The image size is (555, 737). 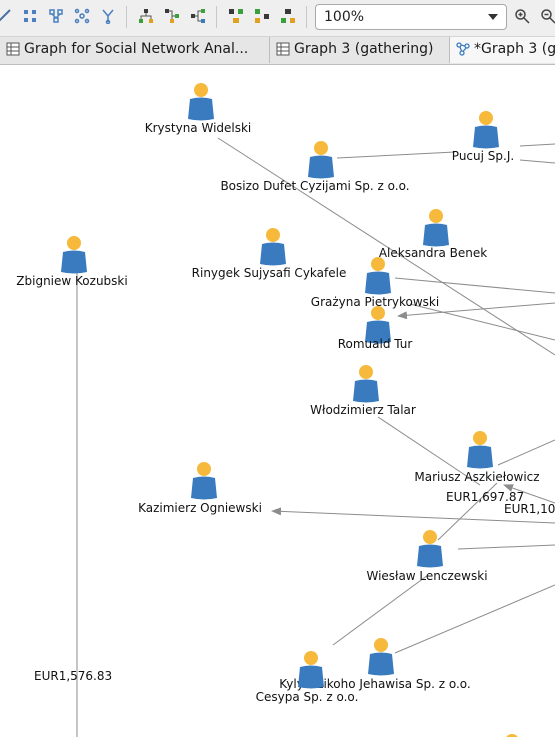 I want to click on person-node-aleksandra-benek, so click(x=436, y=228).